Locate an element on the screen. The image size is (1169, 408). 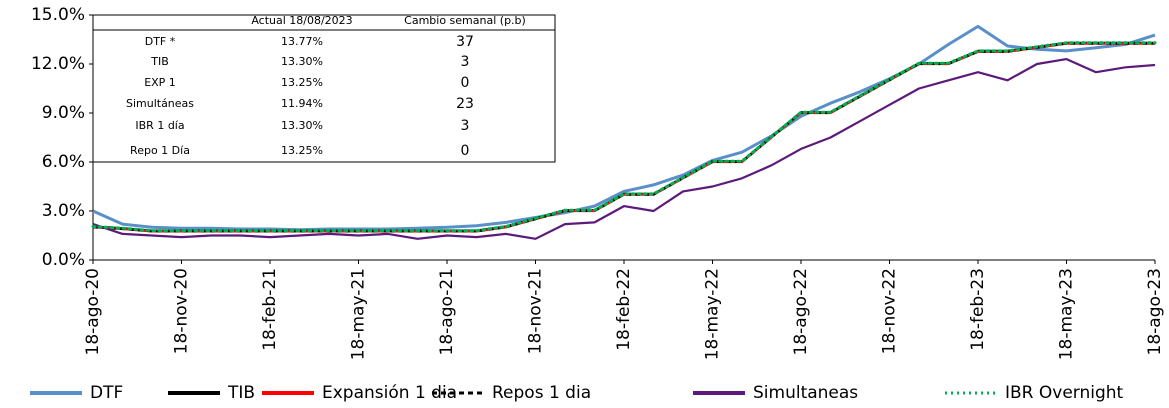
x-tick-label: 18-nov-22 is located at coordinates (890, 311).